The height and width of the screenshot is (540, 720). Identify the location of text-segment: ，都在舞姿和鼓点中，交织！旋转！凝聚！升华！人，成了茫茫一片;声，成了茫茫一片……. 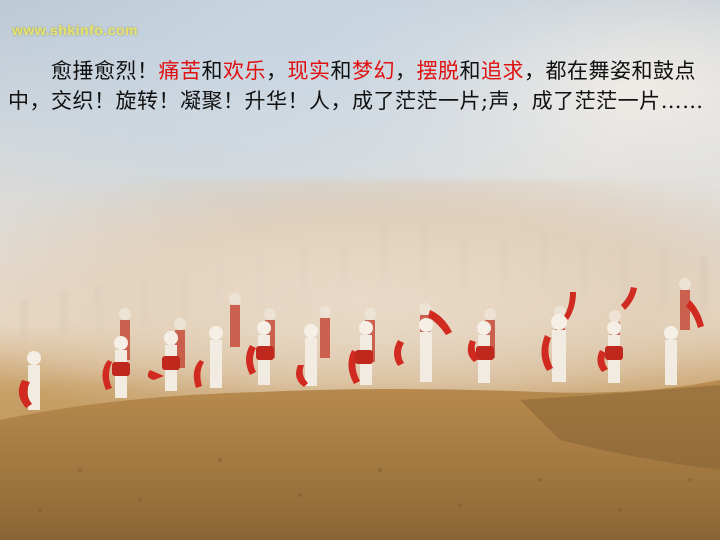
(356, 86).